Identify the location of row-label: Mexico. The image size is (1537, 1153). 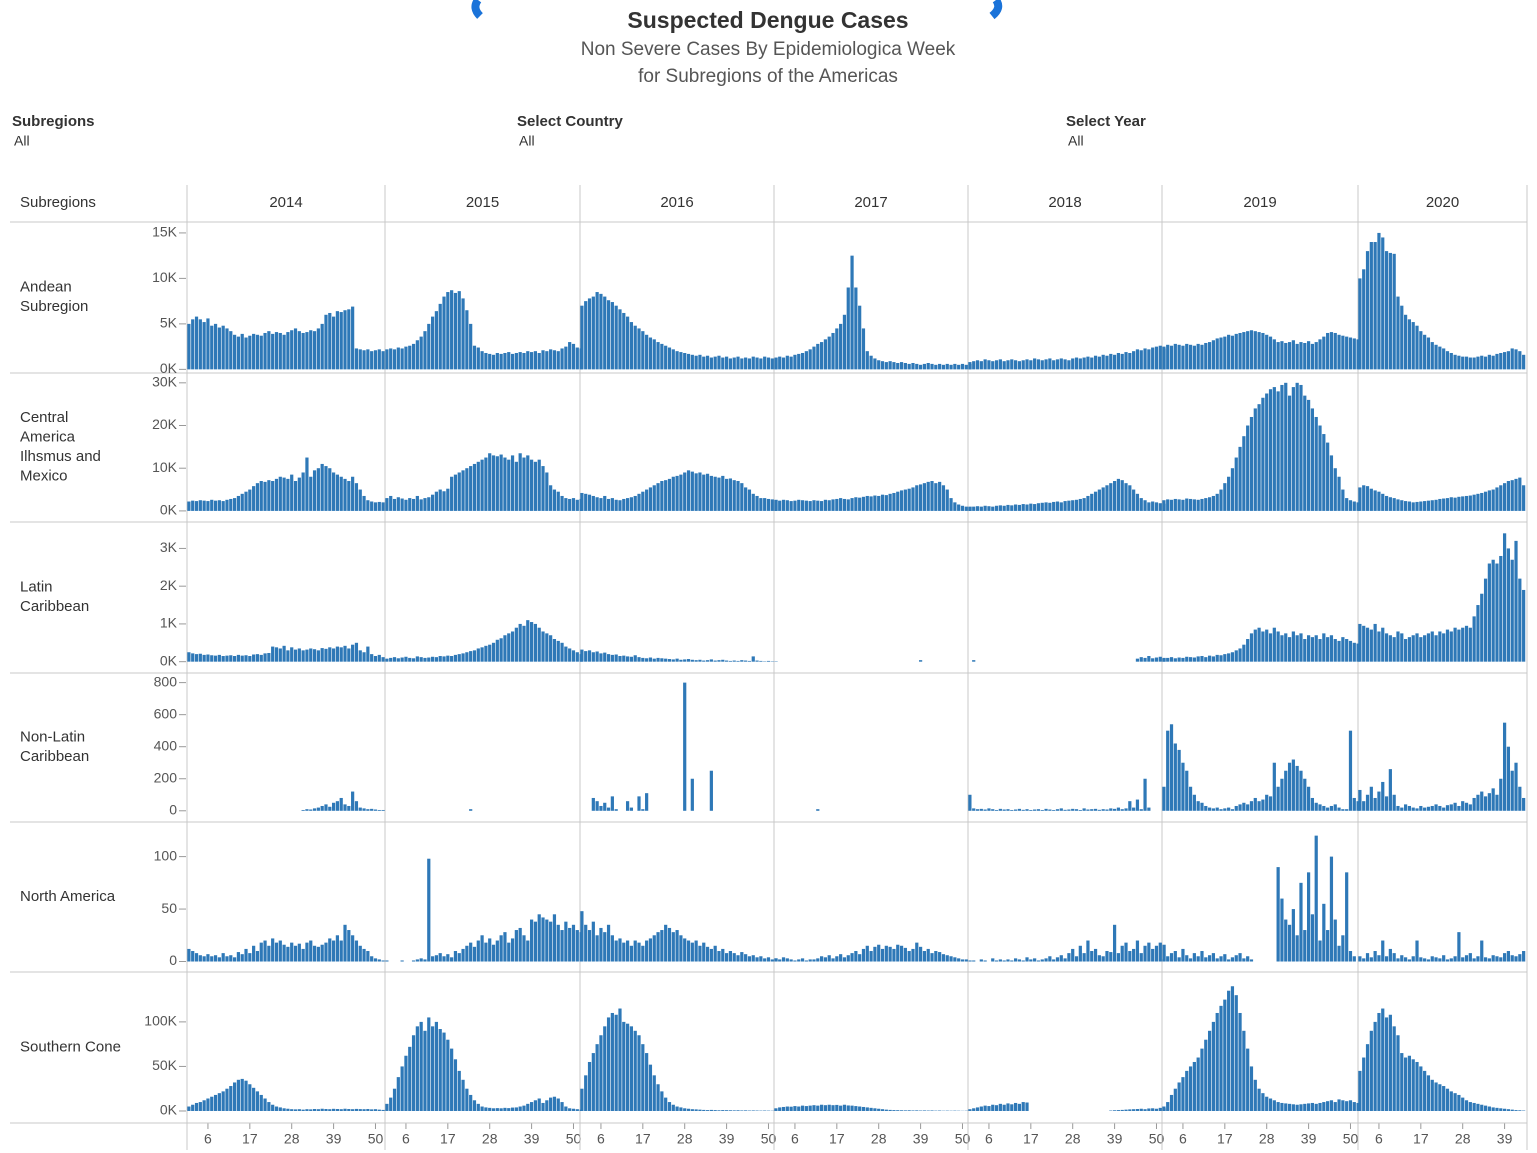
(44, 476).